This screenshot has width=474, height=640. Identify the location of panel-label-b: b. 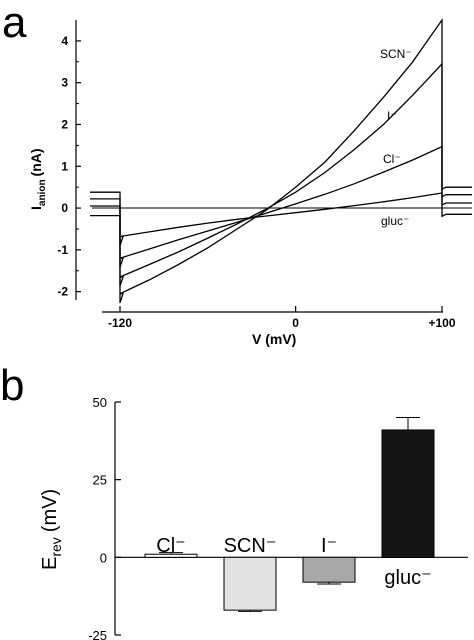
(12, 385).